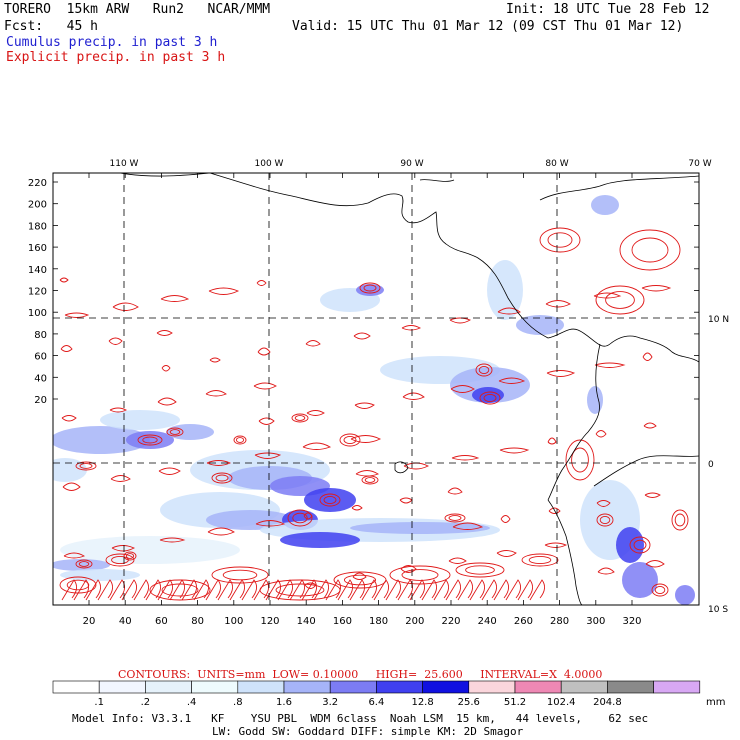 Image resolution: width=740 pixels, height=740 pixels. I want to click on colorbar-label: .2, so click(146, 702).